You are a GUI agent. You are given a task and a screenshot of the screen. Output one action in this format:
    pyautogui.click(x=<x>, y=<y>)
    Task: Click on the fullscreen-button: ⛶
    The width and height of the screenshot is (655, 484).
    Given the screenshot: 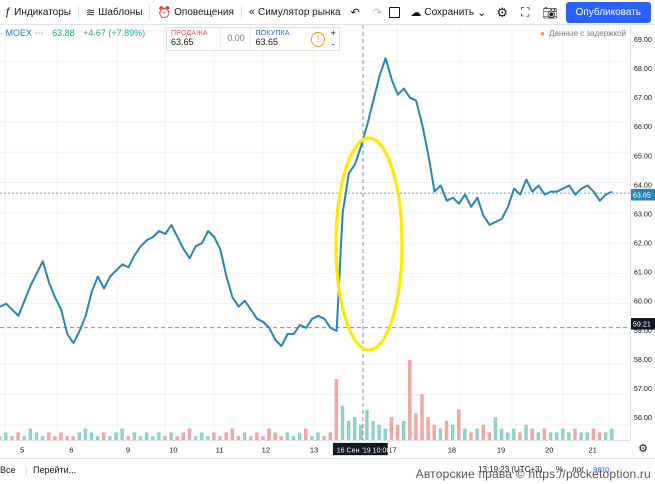 What is the action you would take?
    pyautogui.click(x=526, y=12)
    